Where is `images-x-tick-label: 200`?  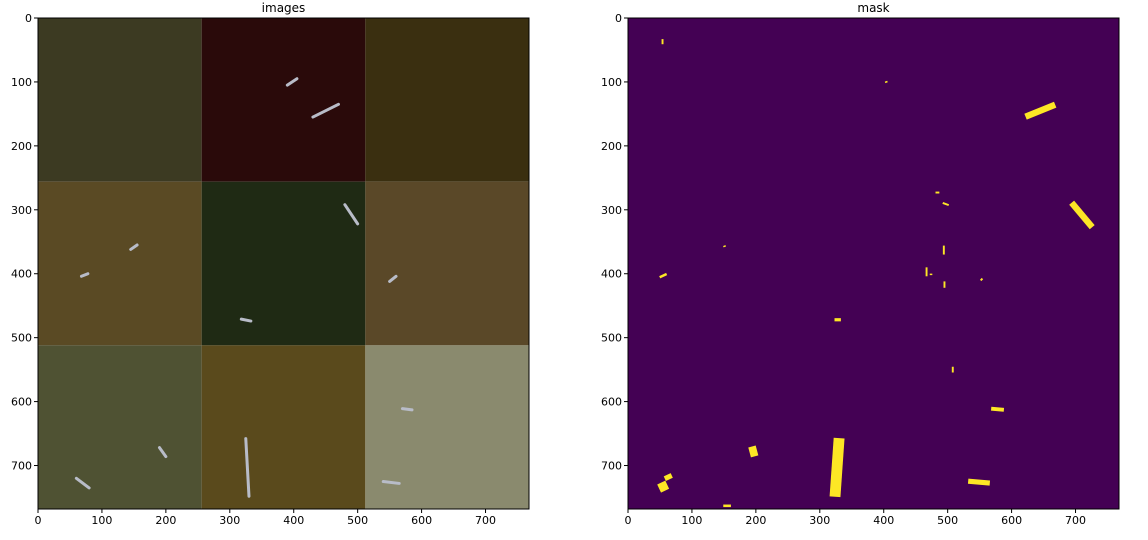 images-x-tick-label: 200 is located at coordinates (165, 520).